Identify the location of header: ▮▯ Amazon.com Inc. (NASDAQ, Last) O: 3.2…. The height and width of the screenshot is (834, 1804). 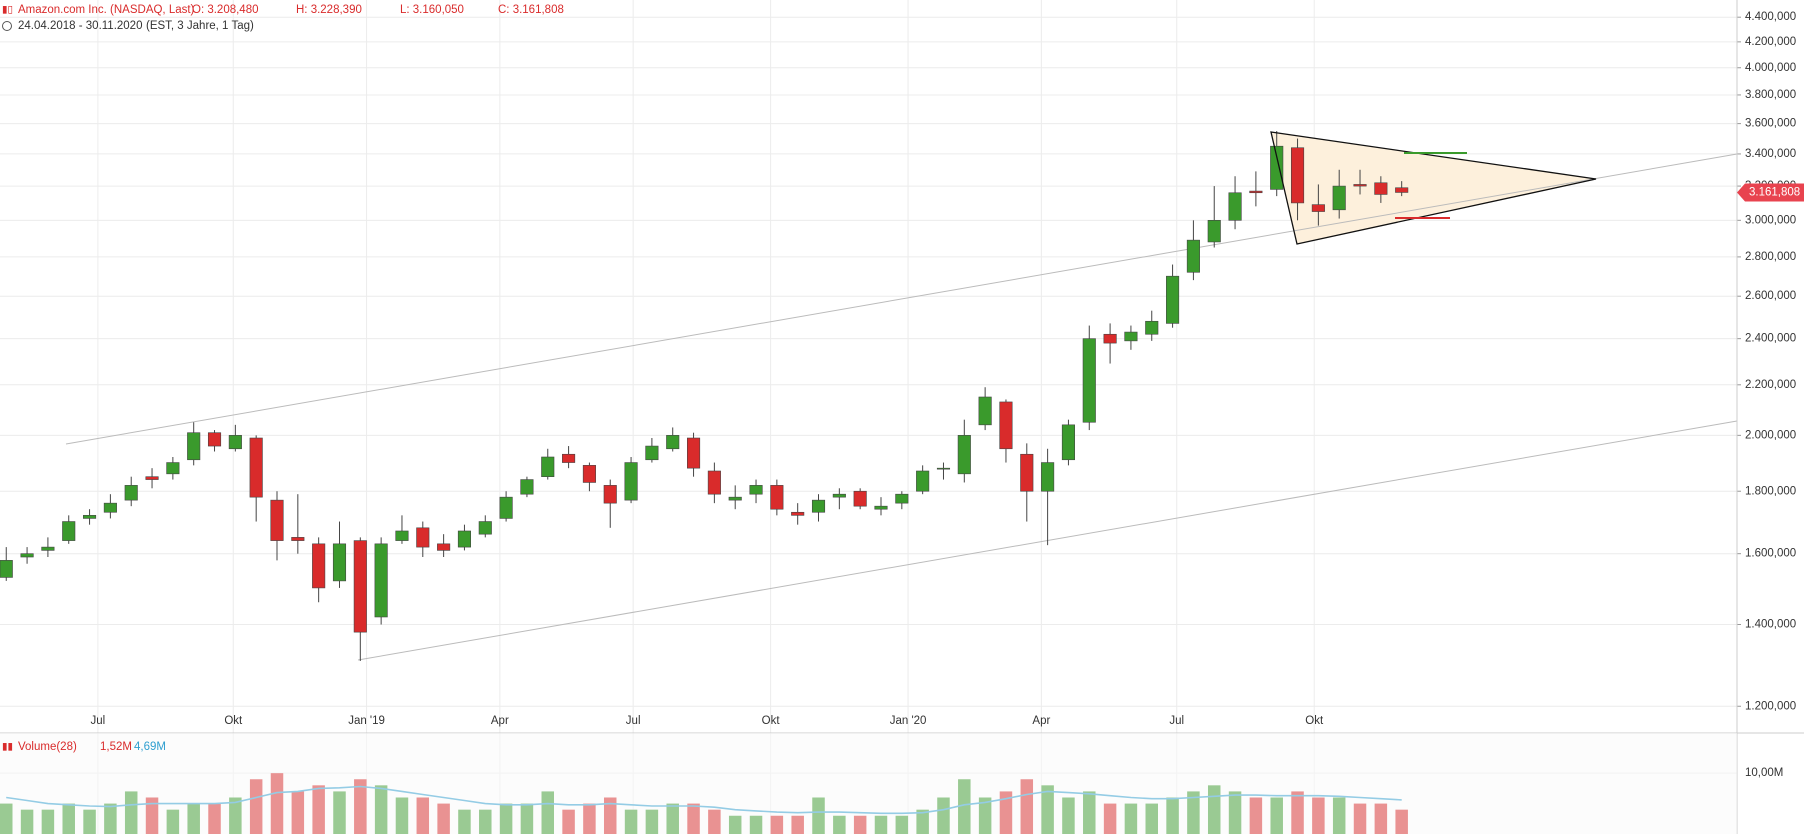
(283, 18).